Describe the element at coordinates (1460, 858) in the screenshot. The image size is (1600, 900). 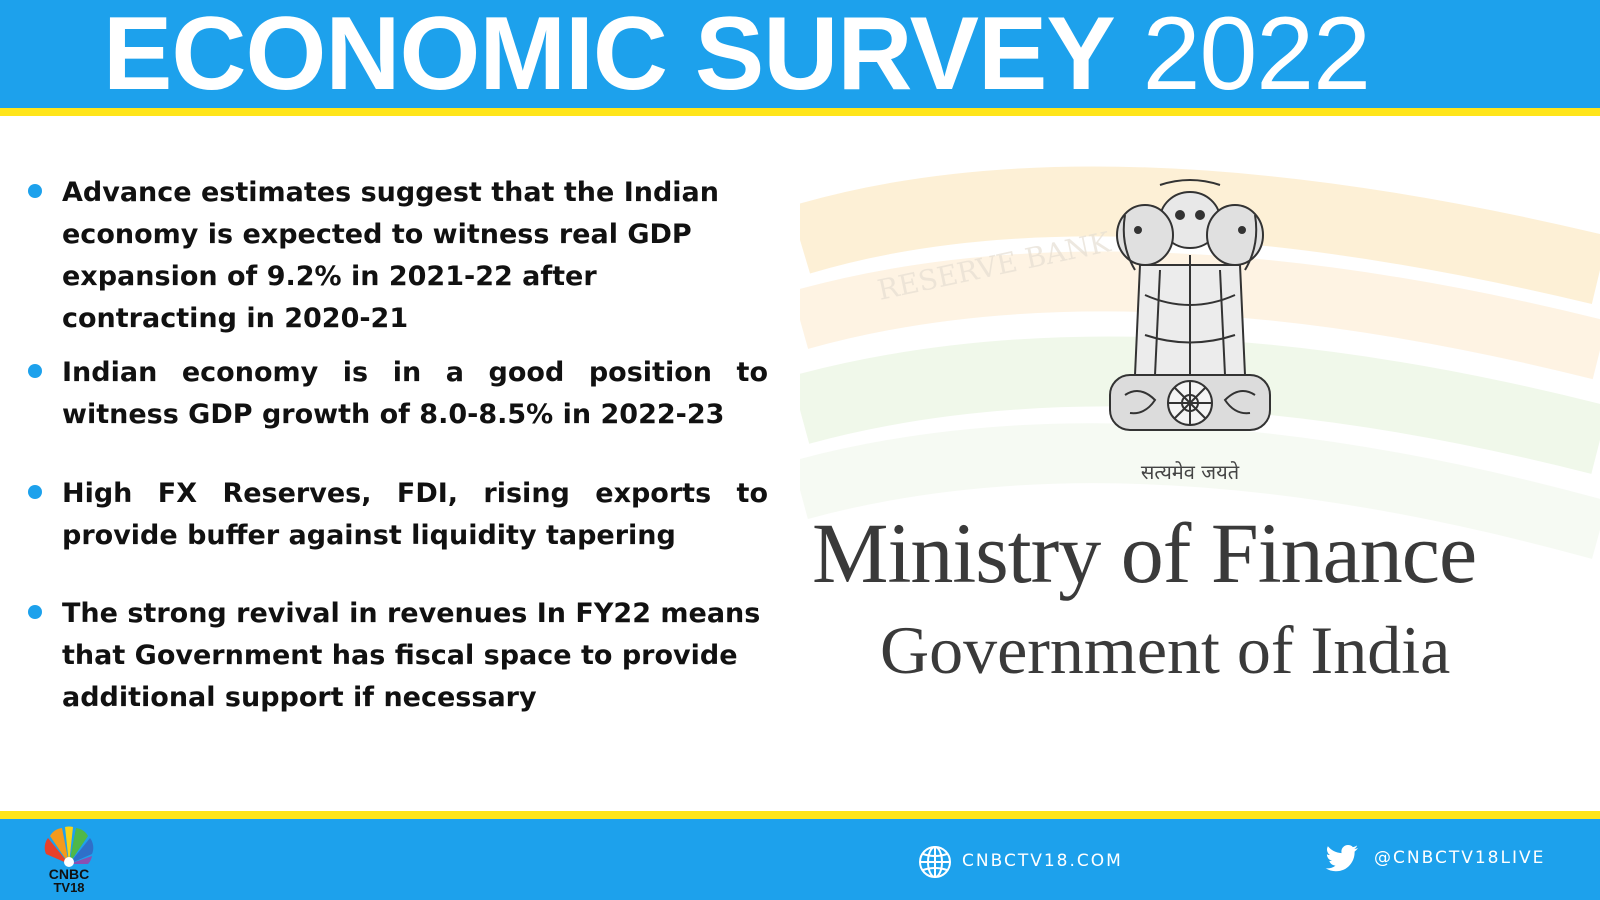
I see `twitter-handle-link: @CNBCTV18LIVE` at that location.